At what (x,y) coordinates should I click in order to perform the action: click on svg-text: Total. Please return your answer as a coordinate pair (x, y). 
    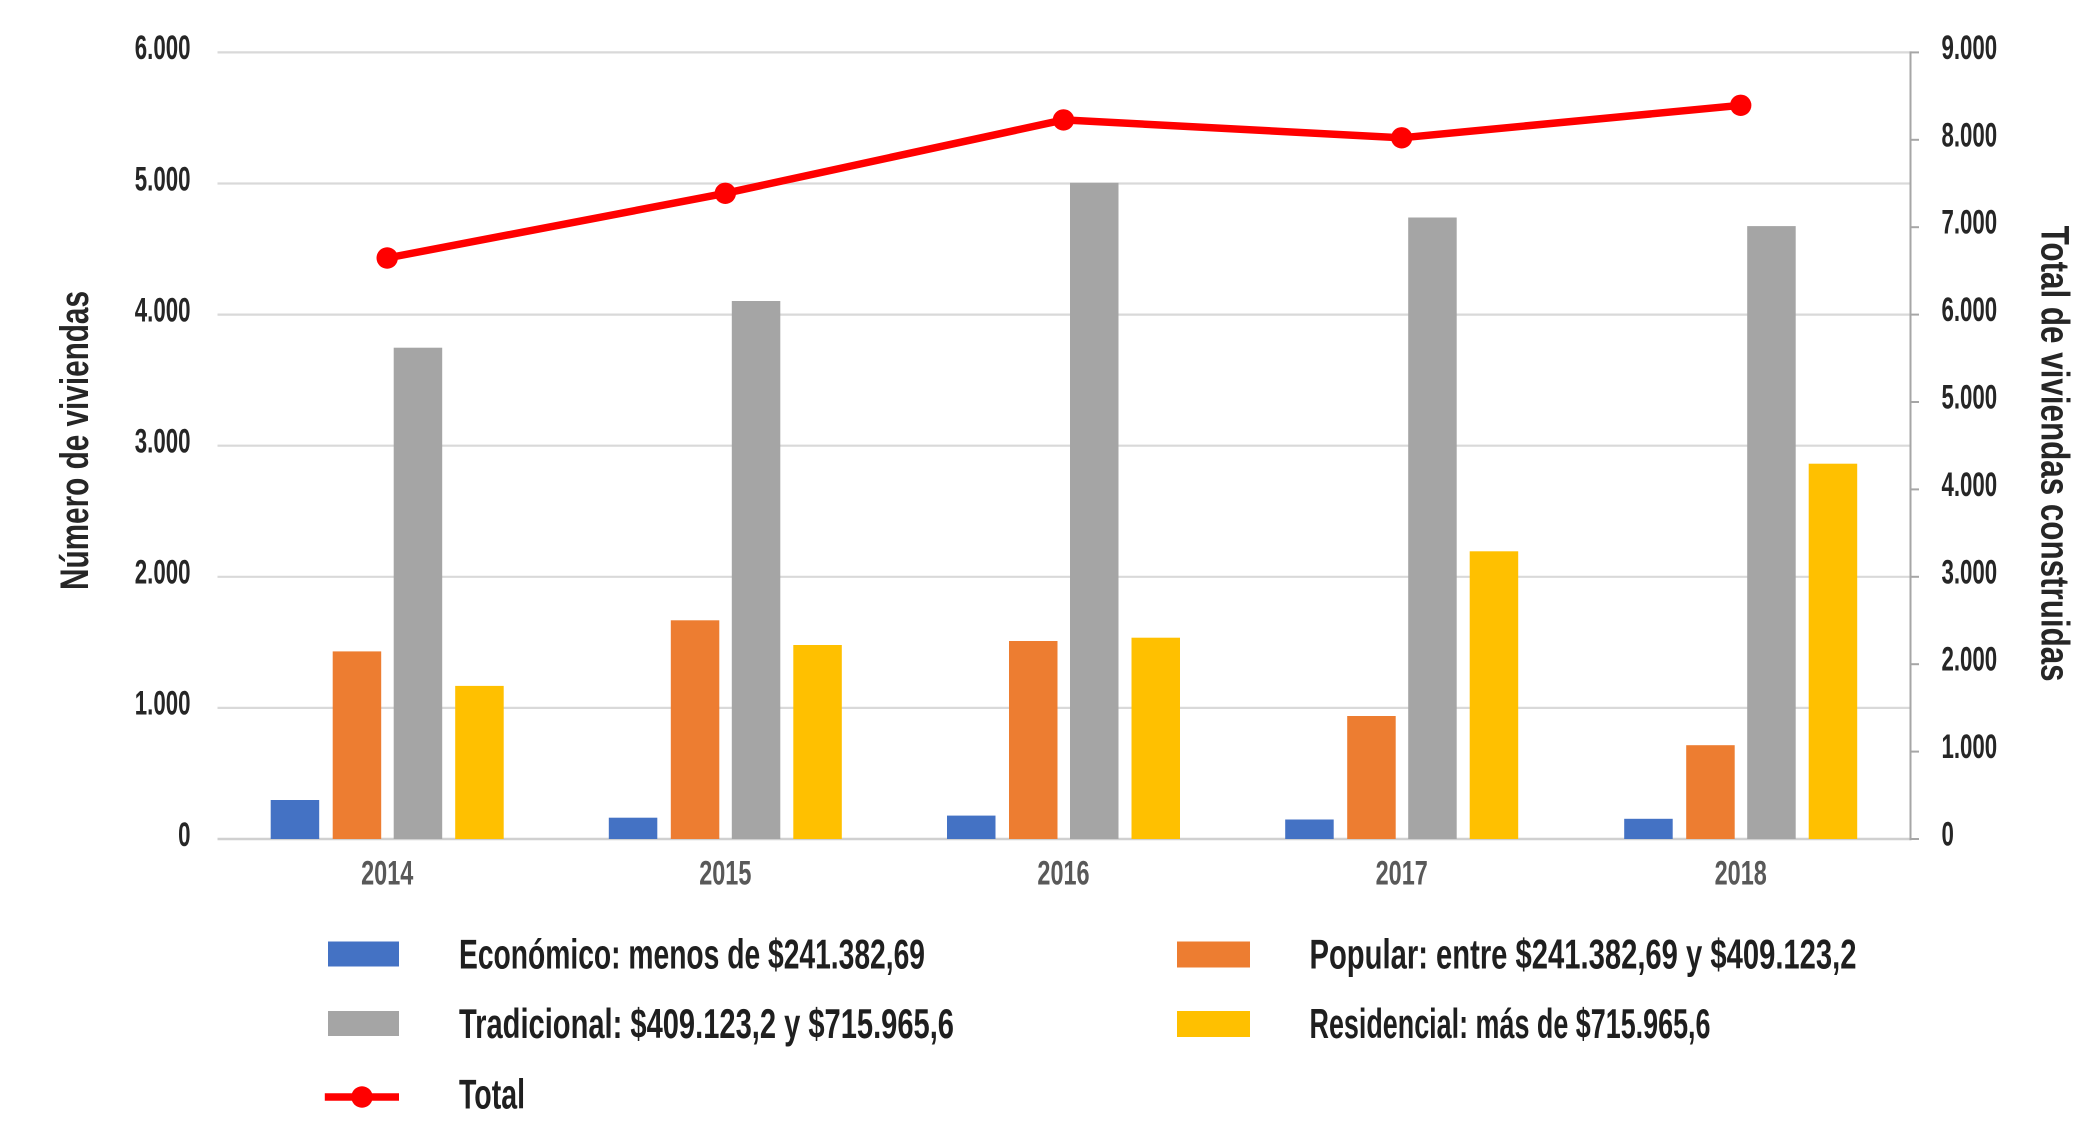
    Looking at the image, I should click on (492, 1094).